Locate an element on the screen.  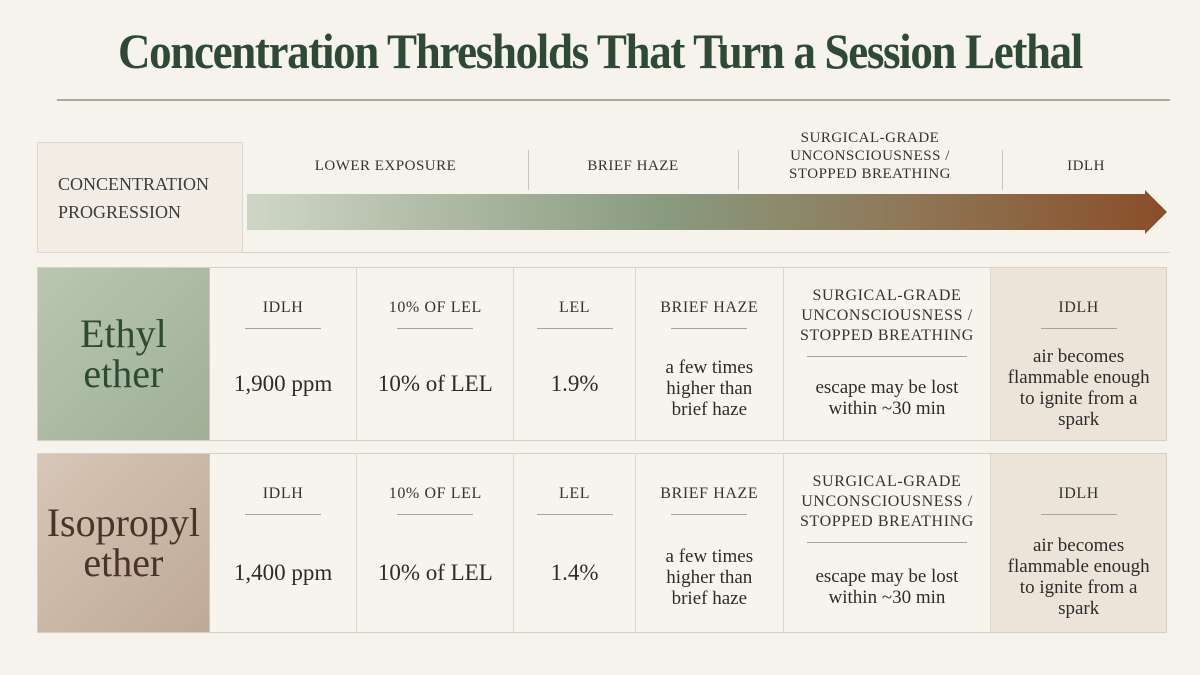
cell: IDLH 1,900 ppm is located at coordinates (284, 354).